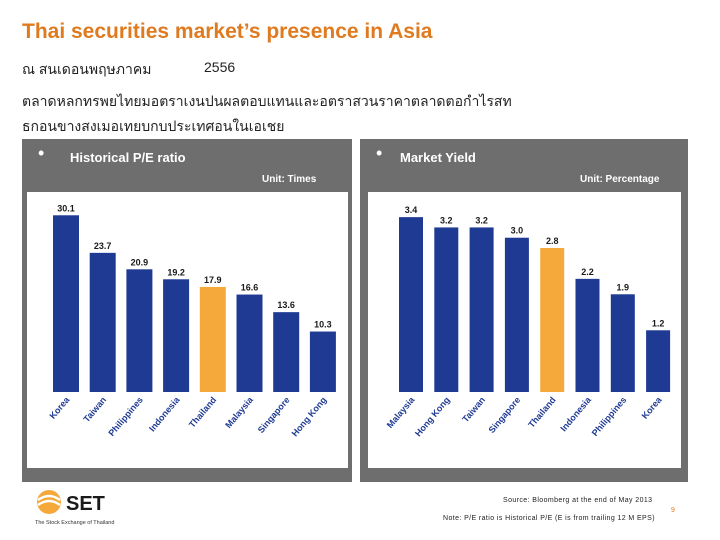 The width and height of the screenshot is (720, 540). What do you see at coordinates (220, 67) in the screenshot?
I see `subtitle-year: 2556` at bounding box center [220, 67].